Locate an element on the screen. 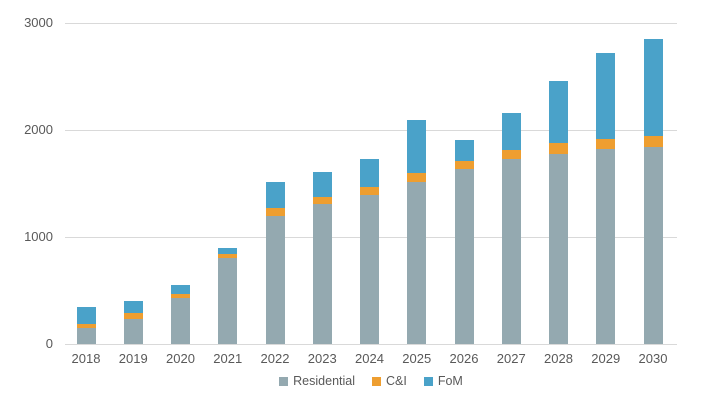 The height and width of the screenshot is (405, 704). x-tick-label-2023: 2023 is located at coordinates (322, 358).